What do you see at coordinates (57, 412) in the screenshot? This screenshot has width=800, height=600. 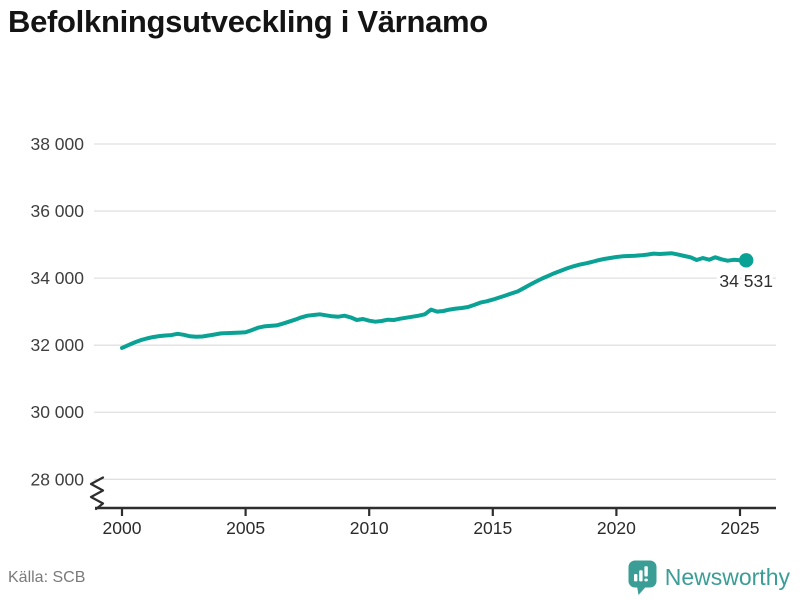 I see `y-tick-label: 30 000` at bounding box center [57, 412].